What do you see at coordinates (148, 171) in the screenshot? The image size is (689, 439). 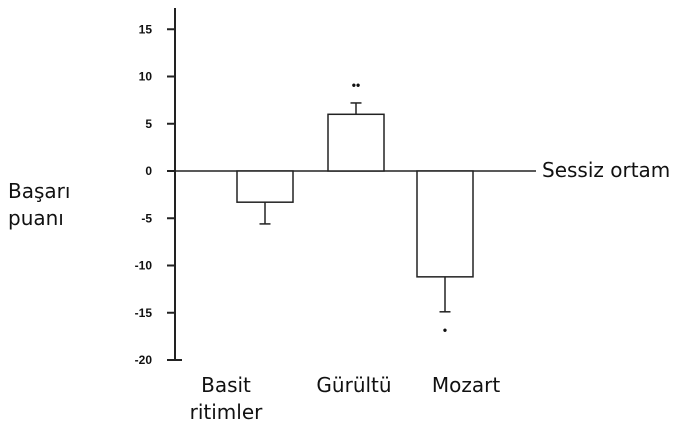 I see `y-tick-label-0: 0` at bounding box center [148, 171].